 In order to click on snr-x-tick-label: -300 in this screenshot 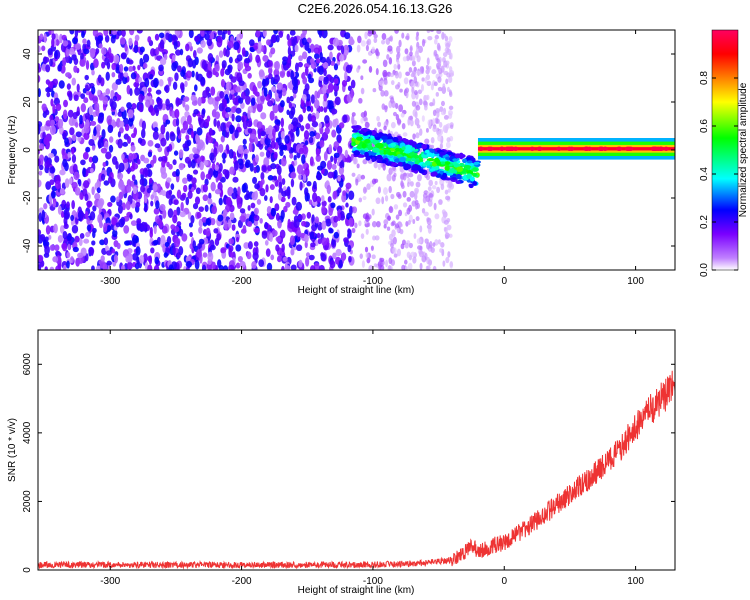, I will do `click(110, 581)`.